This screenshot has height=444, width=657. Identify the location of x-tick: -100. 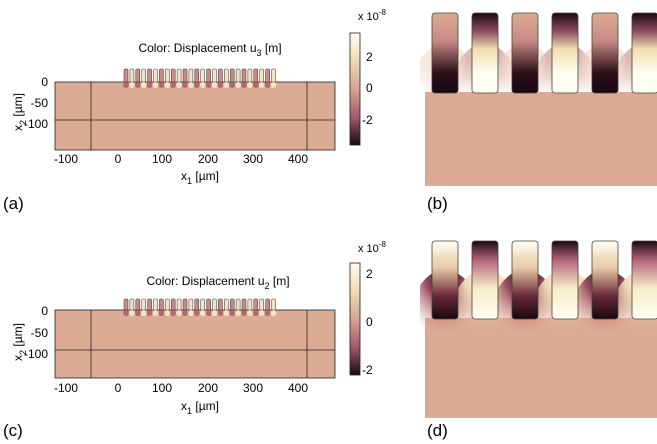
(66, 388).